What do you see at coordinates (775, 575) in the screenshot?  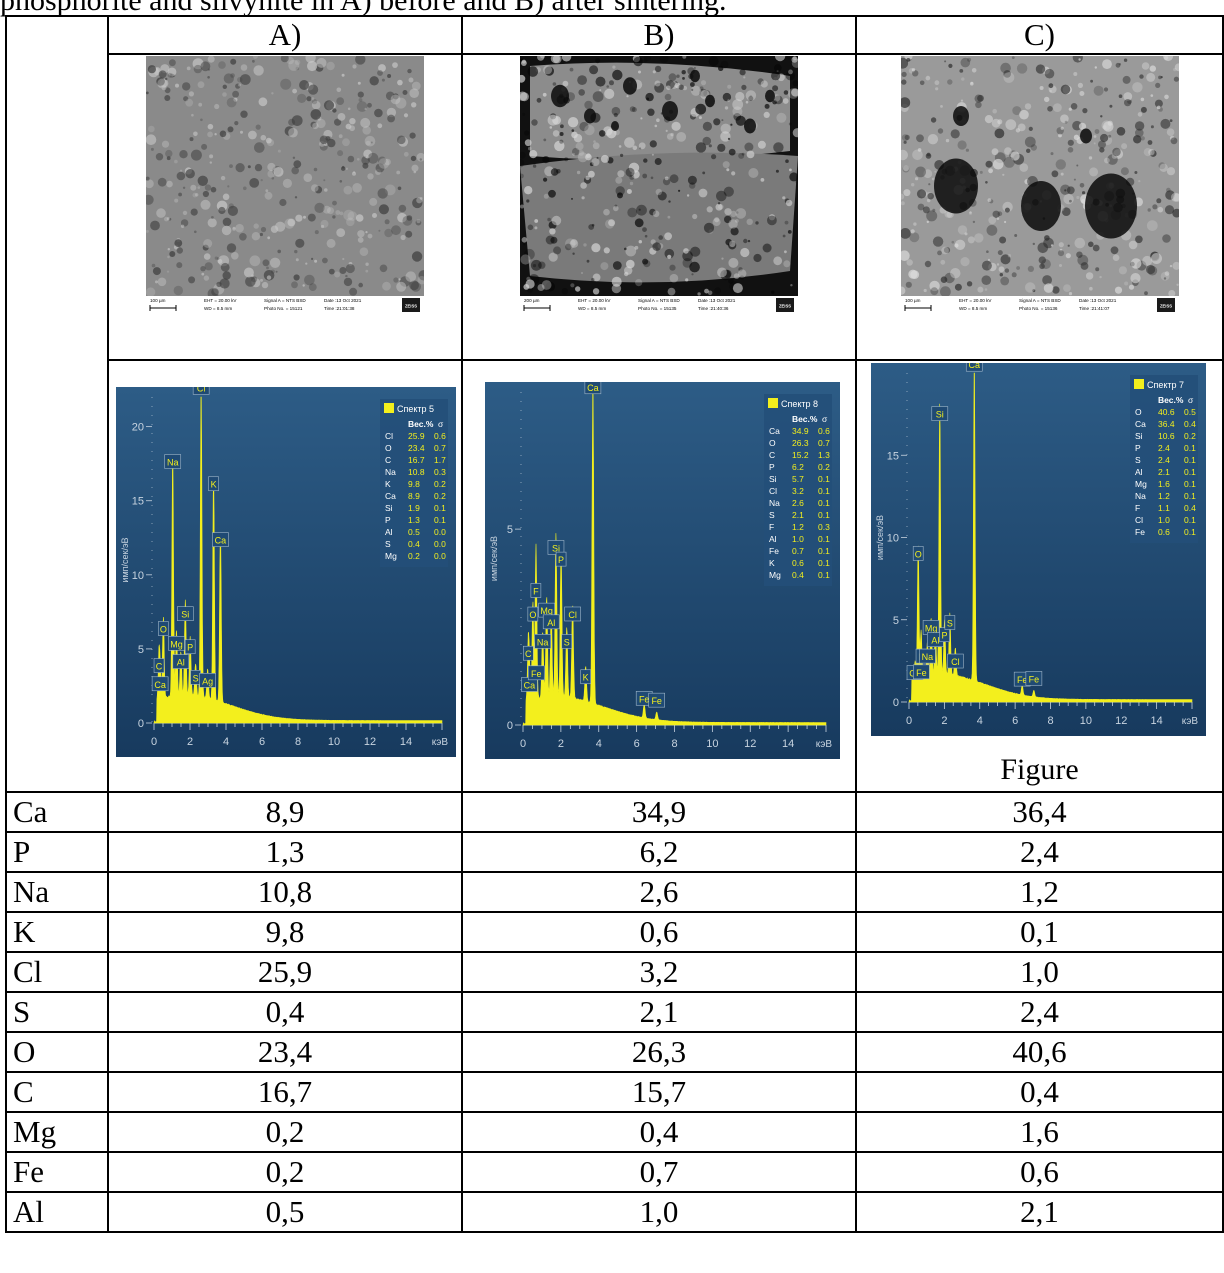 I see `legend-element: Mg` at bounding box center [775, 575].